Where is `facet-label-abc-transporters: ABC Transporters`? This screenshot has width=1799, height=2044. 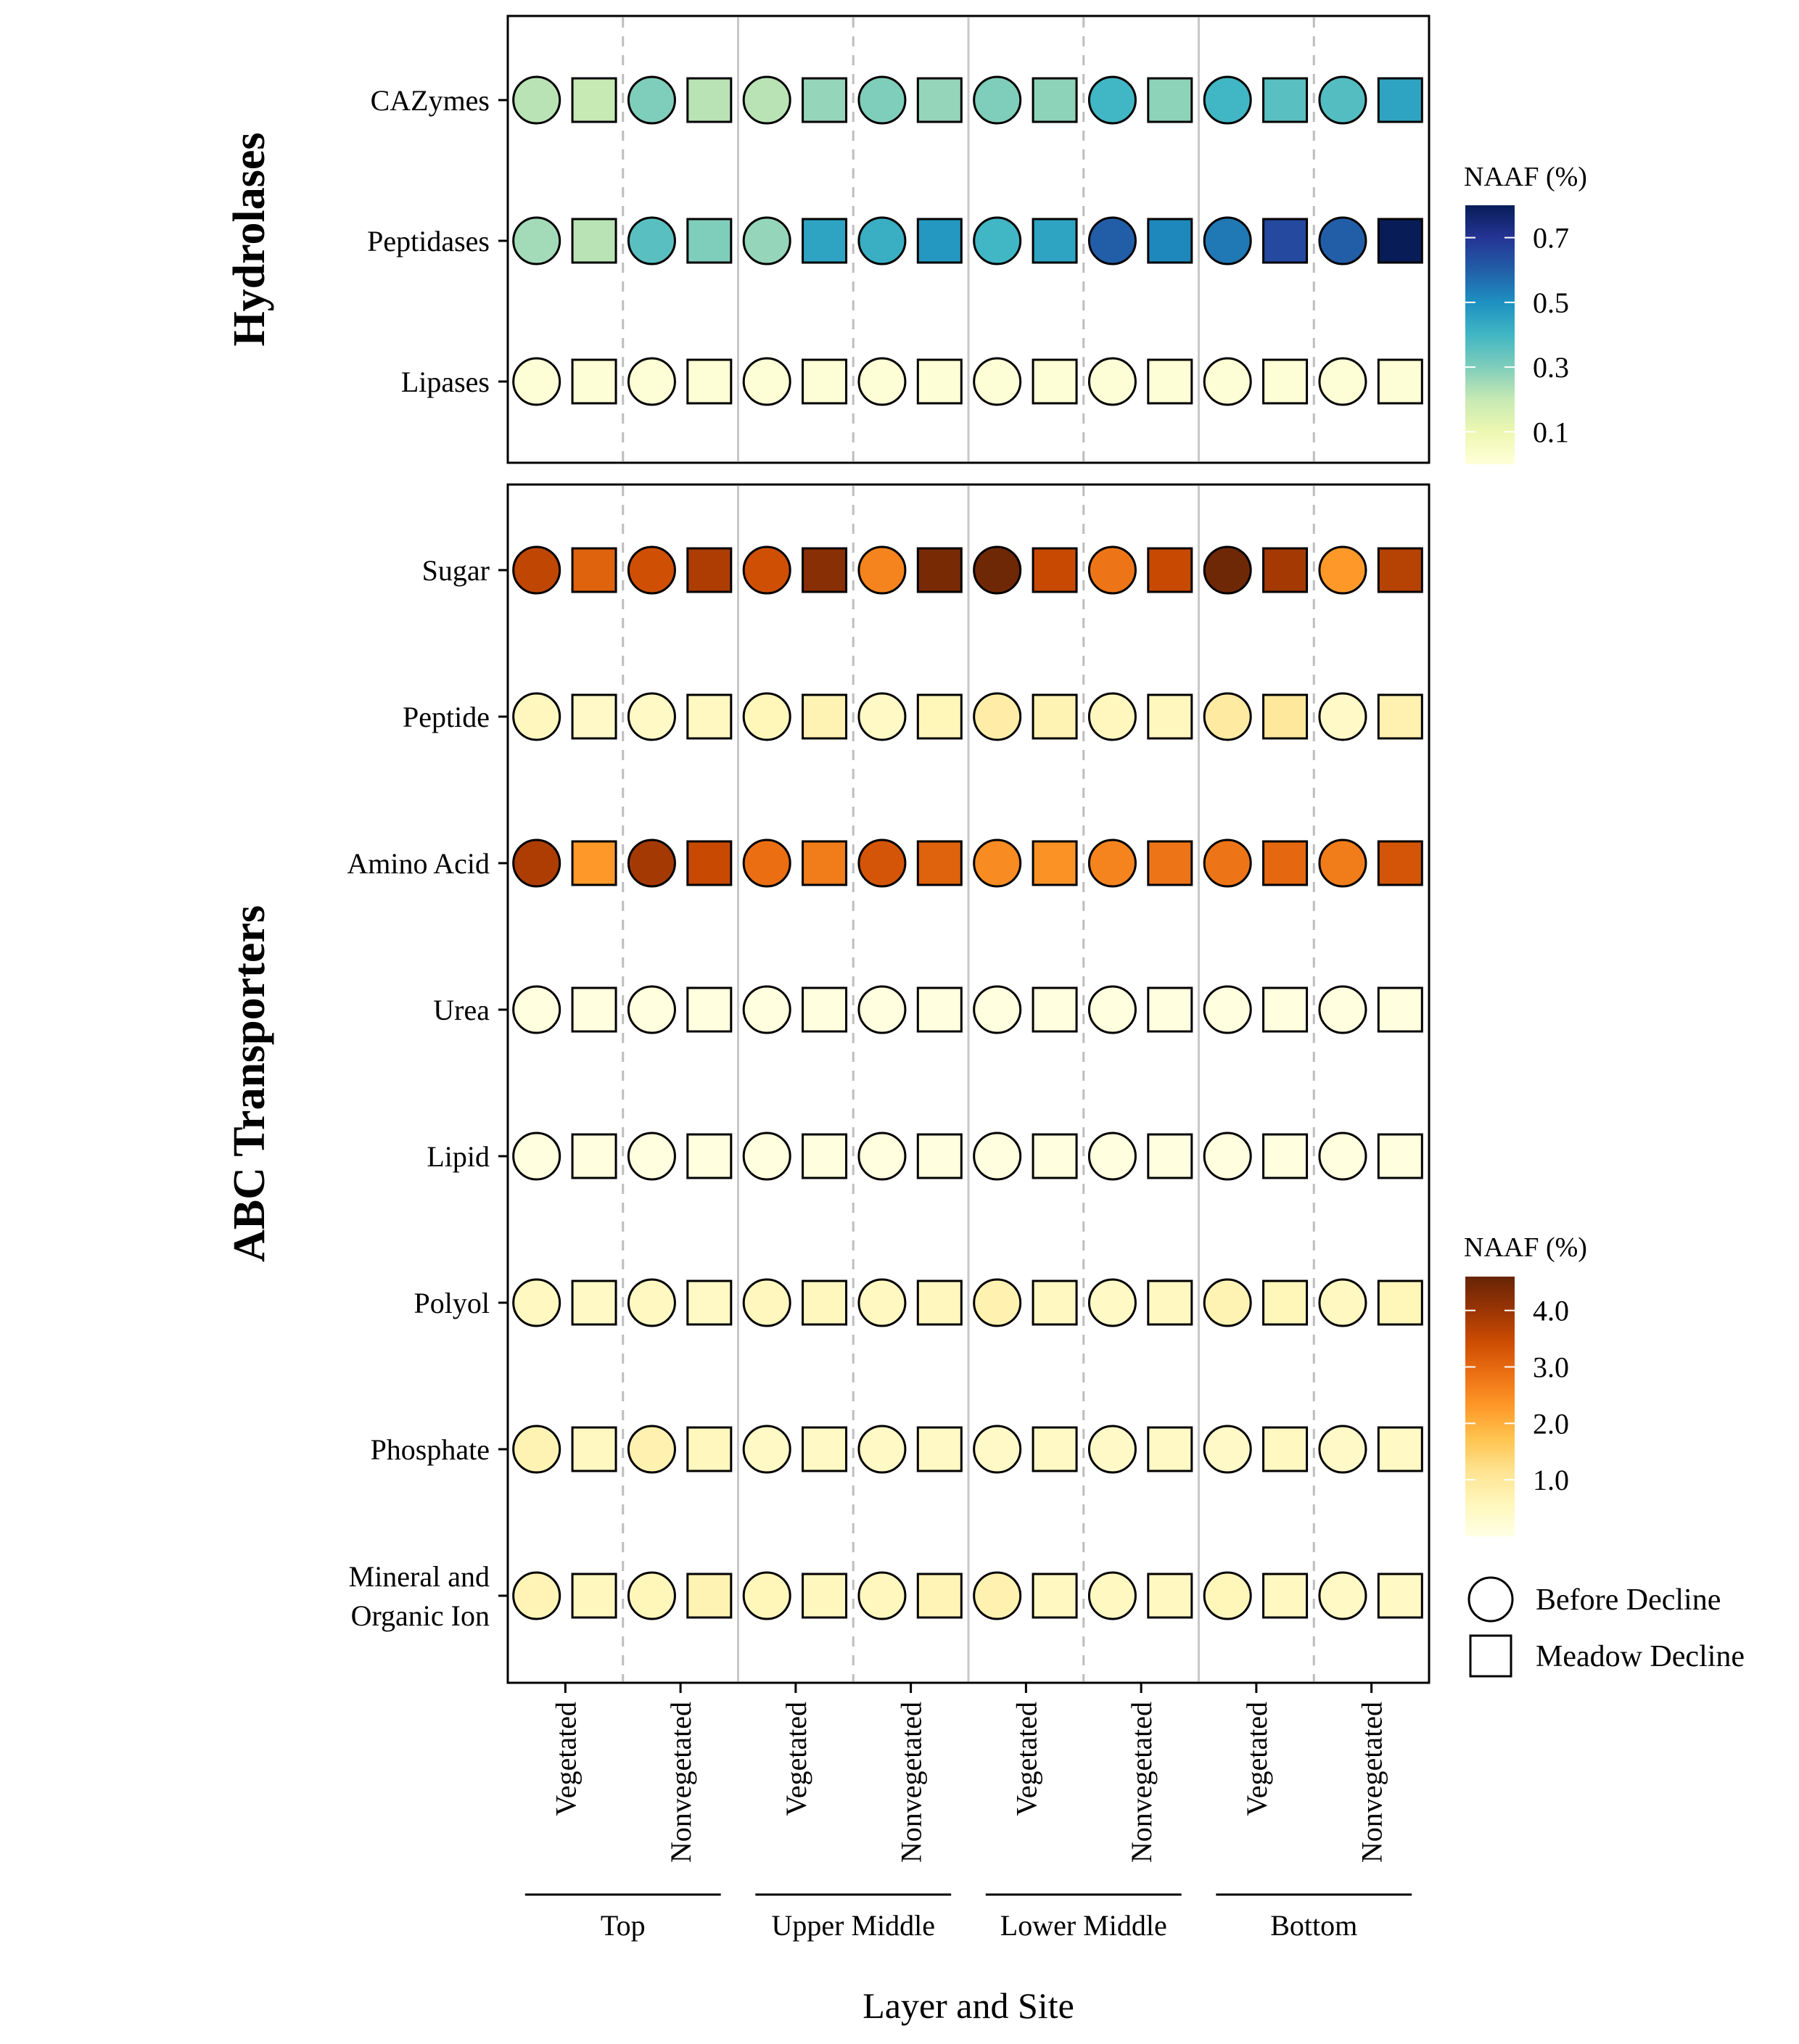 facet-label-abc-transporters: ABC Transporters is located at coordinates (250, 1083).